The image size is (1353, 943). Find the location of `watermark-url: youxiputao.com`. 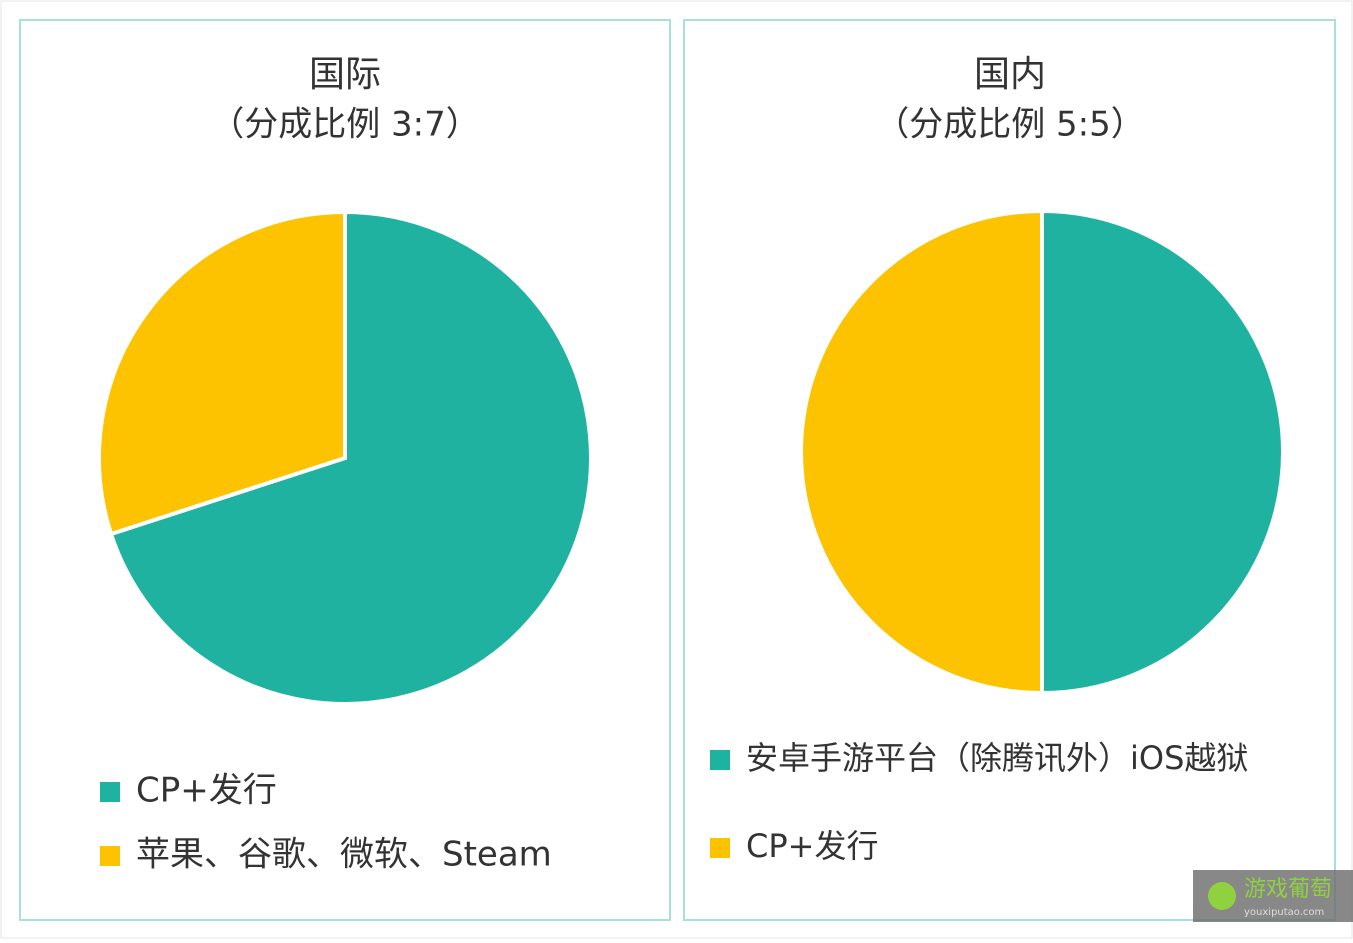

watermark-url: youxiputao.com is located at coordinates (1284, 912).